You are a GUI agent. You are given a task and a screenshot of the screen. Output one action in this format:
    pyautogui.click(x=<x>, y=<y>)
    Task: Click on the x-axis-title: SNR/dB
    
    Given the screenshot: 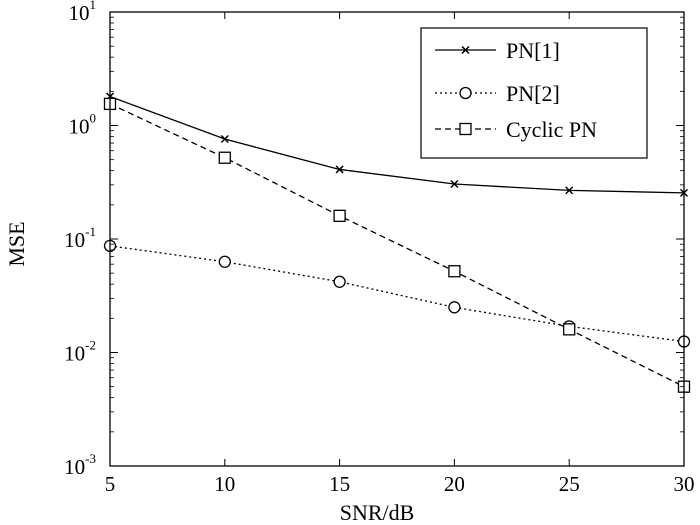 What is the action you would take?
    pyautogui.click(x=377, y=512)
    